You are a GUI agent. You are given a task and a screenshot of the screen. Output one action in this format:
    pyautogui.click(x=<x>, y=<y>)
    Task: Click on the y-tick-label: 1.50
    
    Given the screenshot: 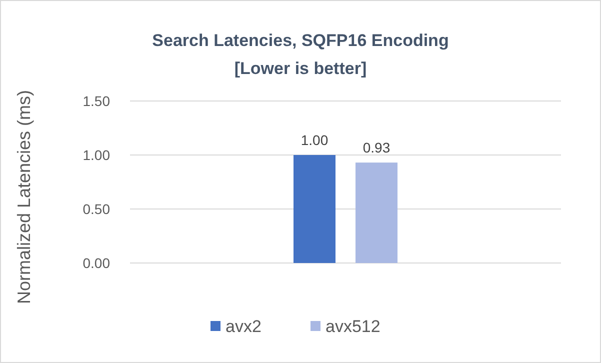 What is the action you would take?
    pyautogui.click(x=96, y=100)
    